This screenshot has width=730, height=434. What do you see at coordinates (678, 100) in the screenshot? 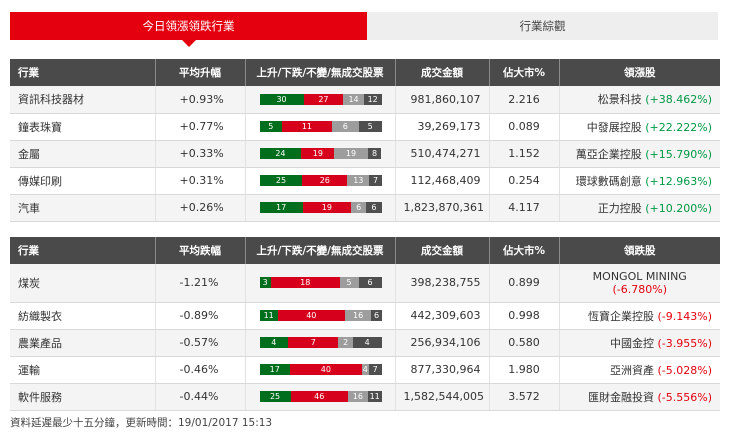
I see `leader-change: (+38.462%)` at bounding box center [678, 100].